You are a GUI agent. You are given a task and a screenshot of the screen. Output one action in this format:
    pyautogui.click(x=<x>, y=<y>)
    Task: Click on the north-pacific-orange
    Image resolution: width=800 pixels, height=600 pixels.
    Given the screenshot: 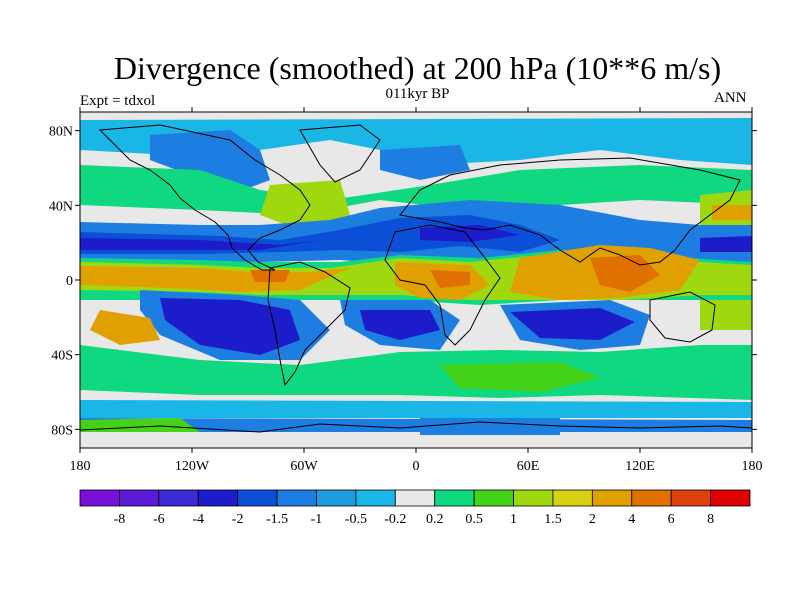 What is the action you would take?
    pyautogui.click(x=732, y=212)
    